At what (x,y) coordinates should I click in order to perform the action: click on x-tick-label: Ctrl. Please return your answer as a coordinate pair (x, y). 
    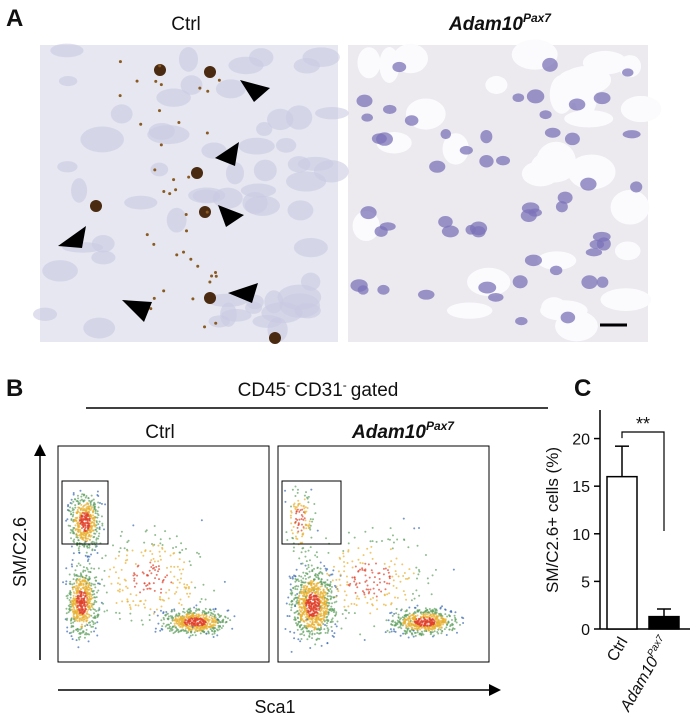
    Looking at the image, I should click on (617, 650).